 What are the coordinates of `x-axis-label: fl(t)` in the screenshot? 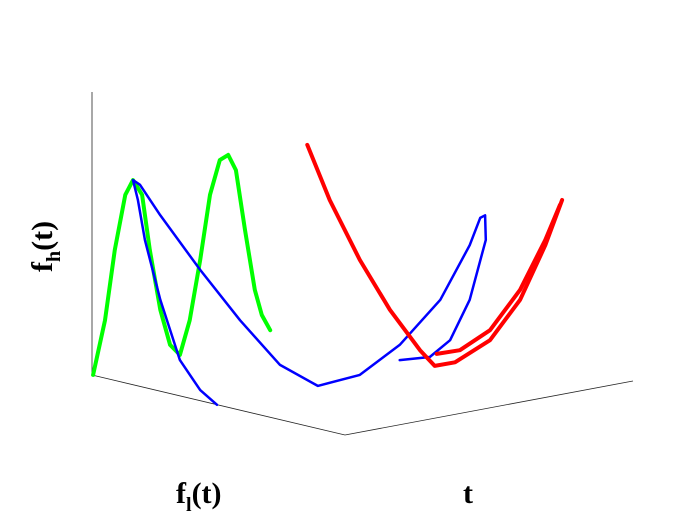 It's located at (199, 496).